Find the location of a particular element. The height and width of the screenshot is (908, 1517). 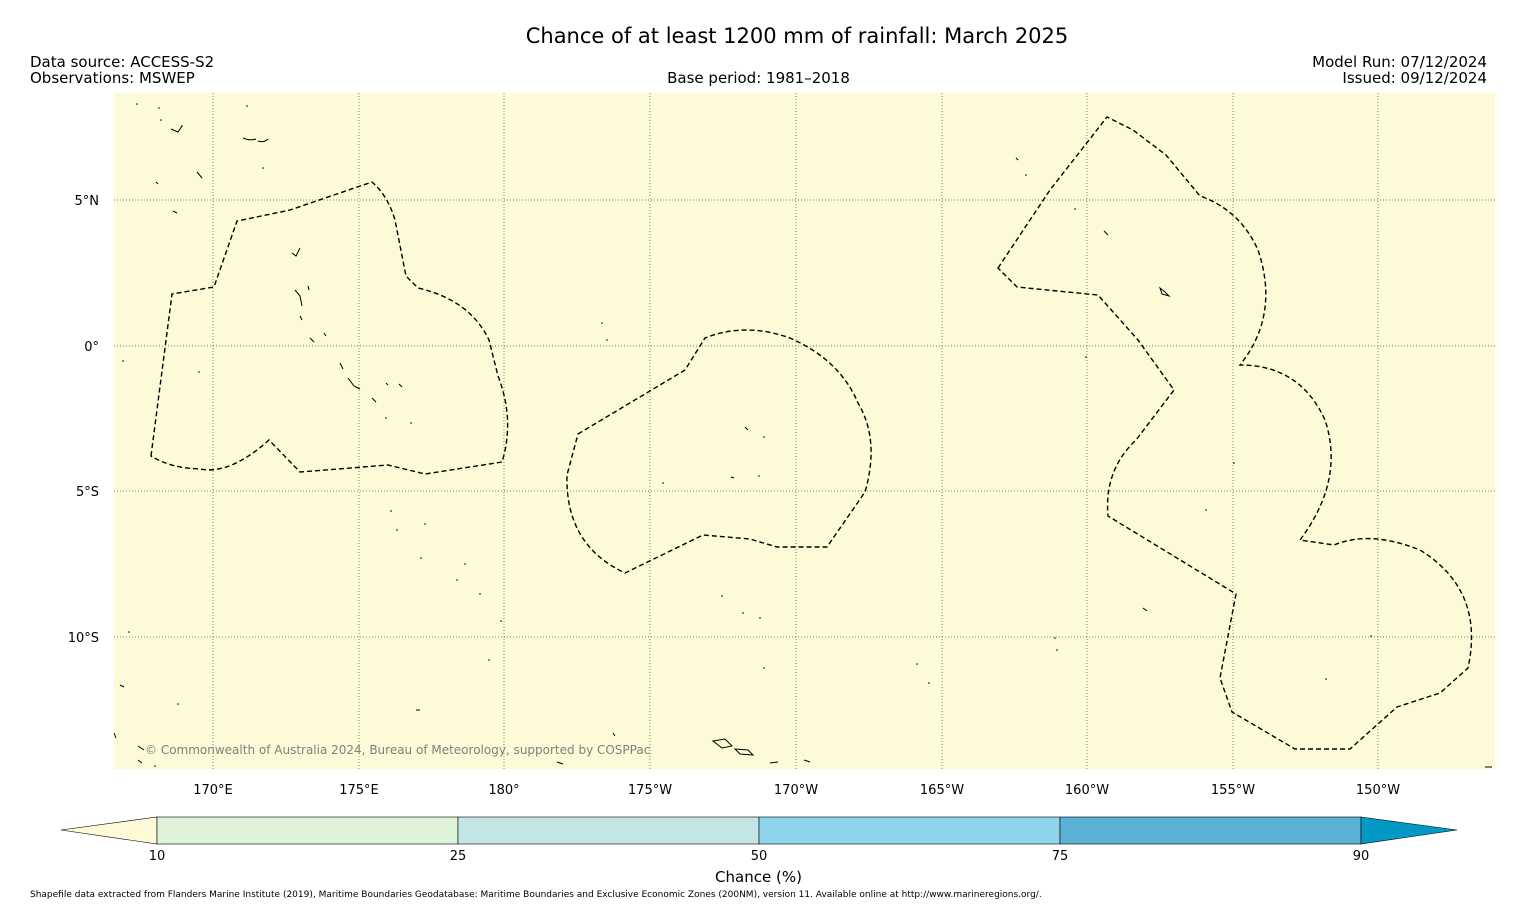

colorbar: 10 25 50 75 90 is located at coordinates (759, 840).